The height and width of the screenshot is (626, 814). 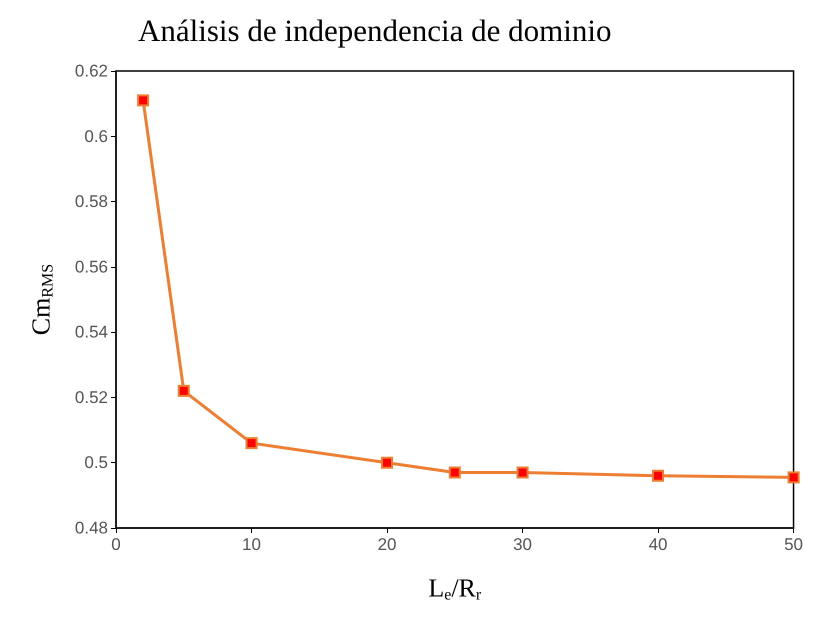 What do you see at coordinates (91, 332) in the screenshot?
I see `y-tick-label: 0.54` at bounding box center [91, 332].